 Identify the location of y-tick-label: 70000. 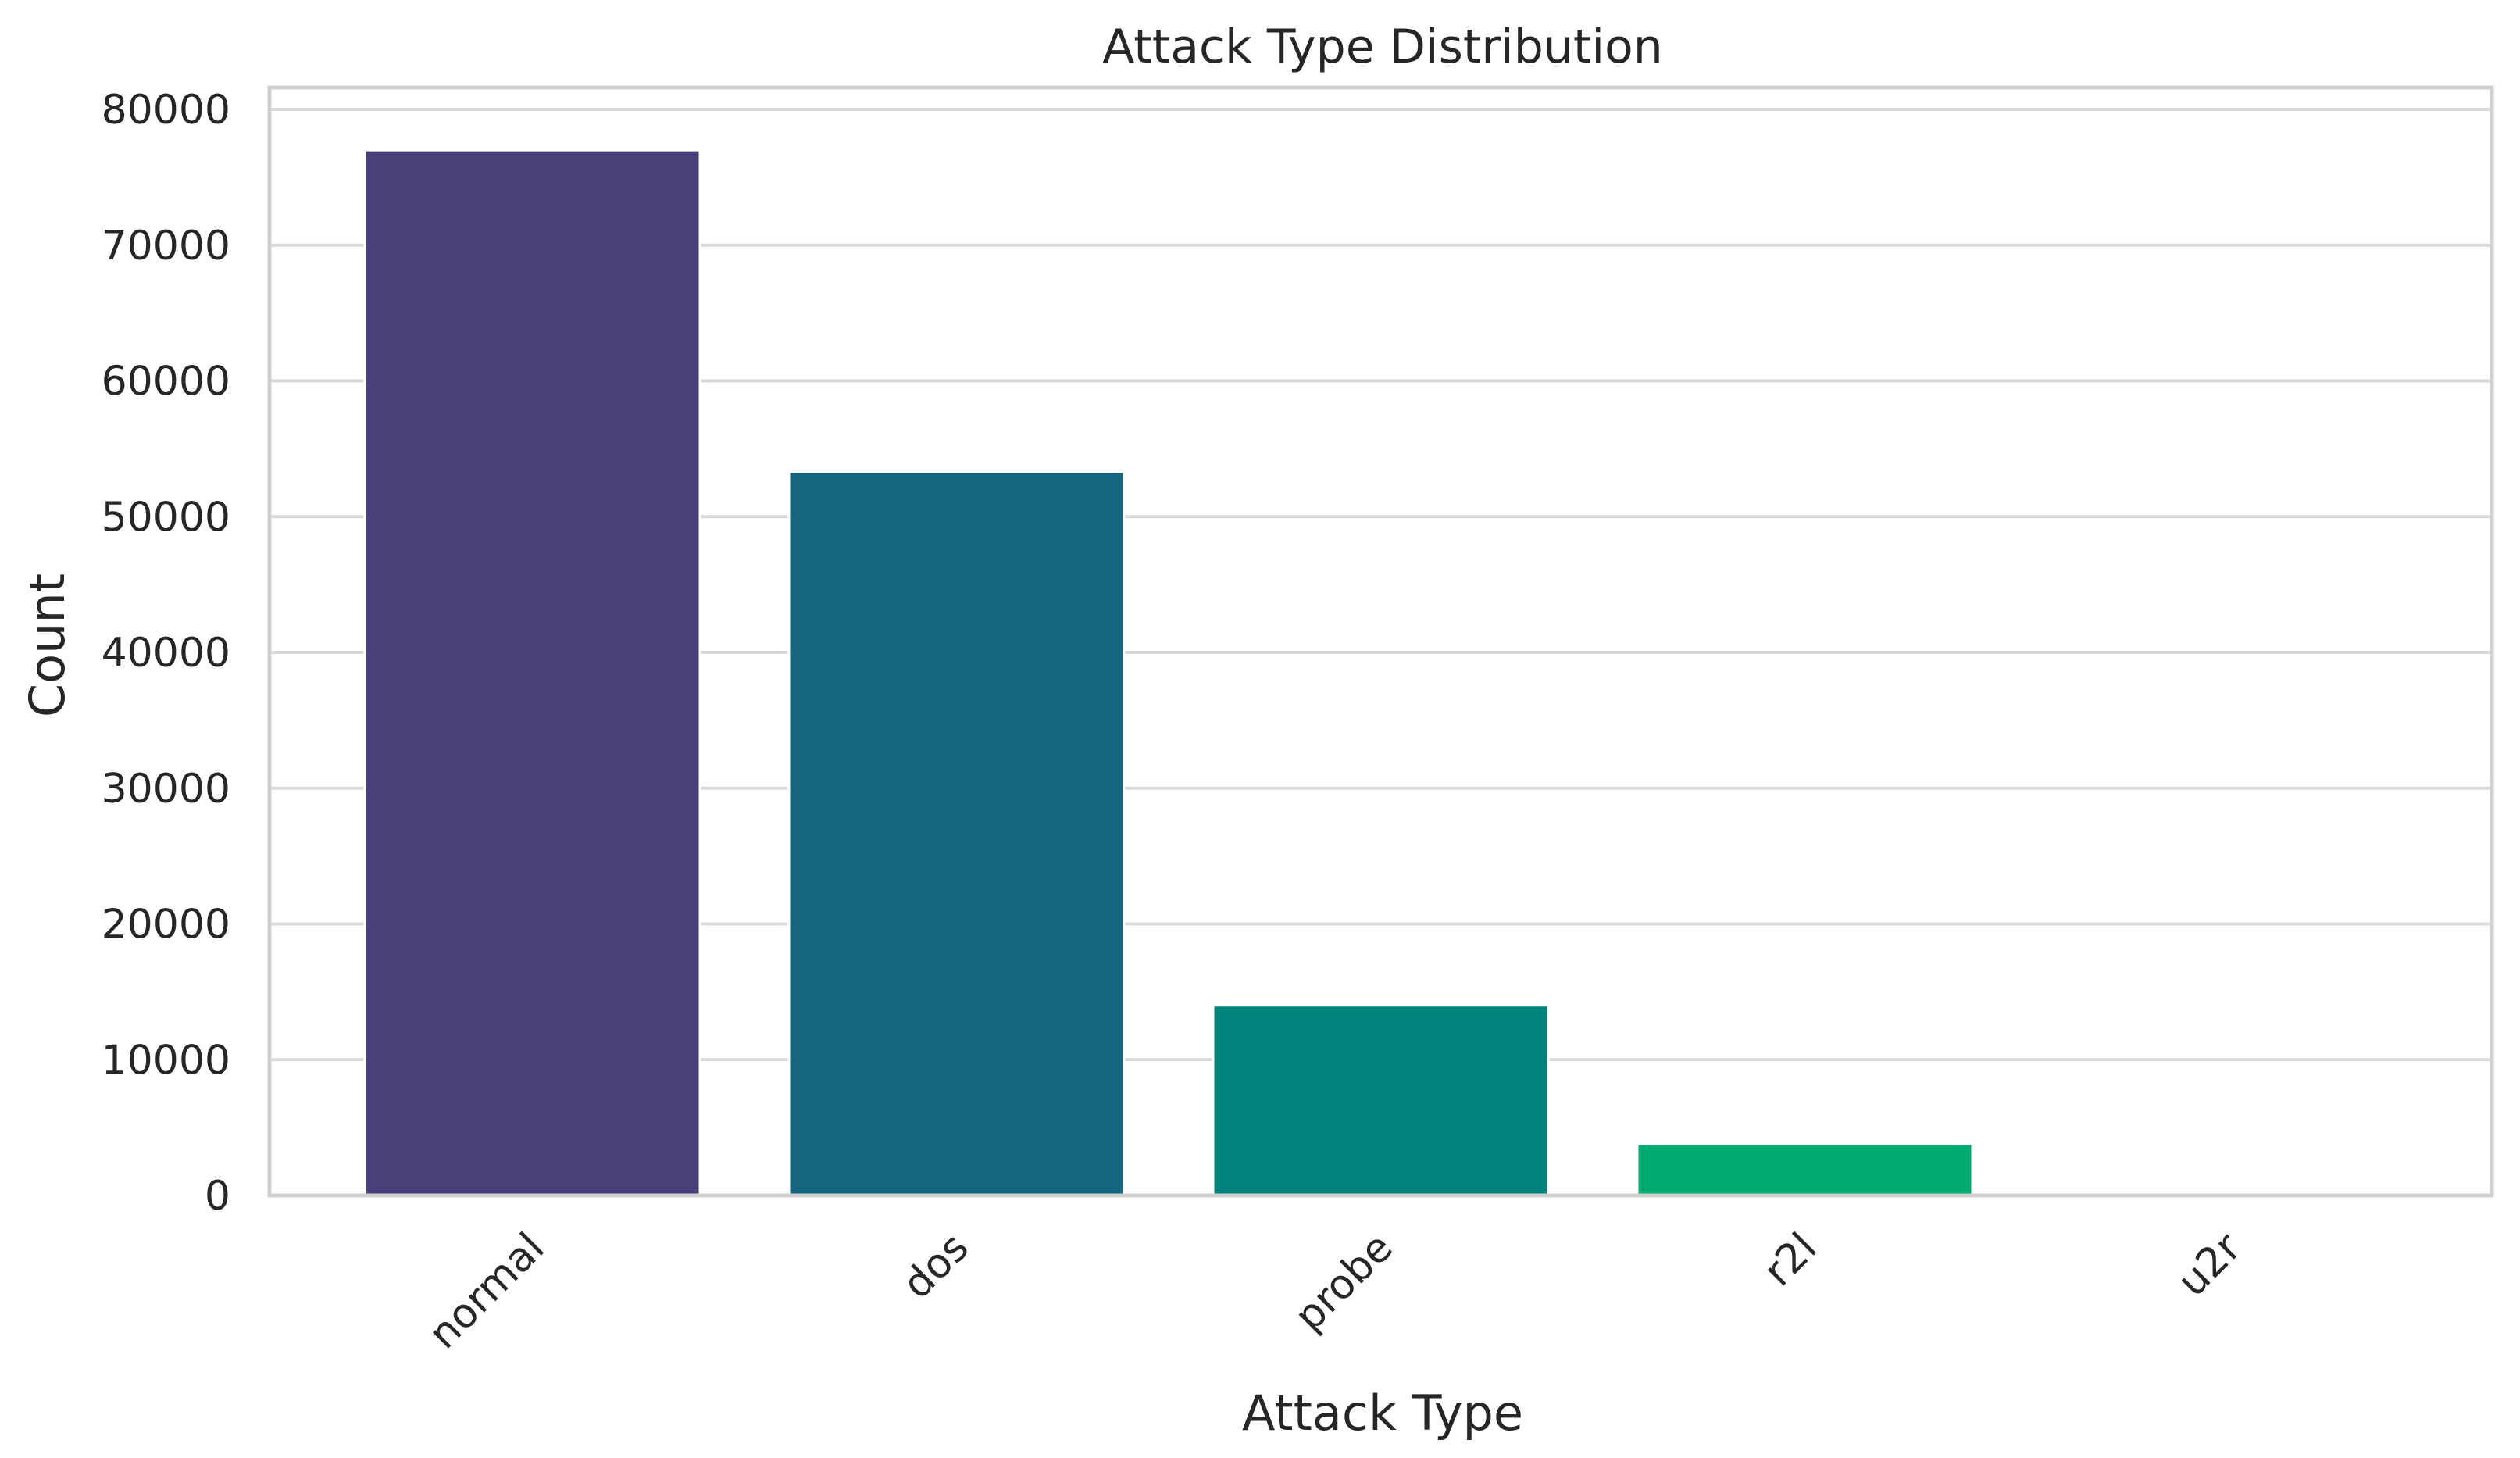
(166, 246).